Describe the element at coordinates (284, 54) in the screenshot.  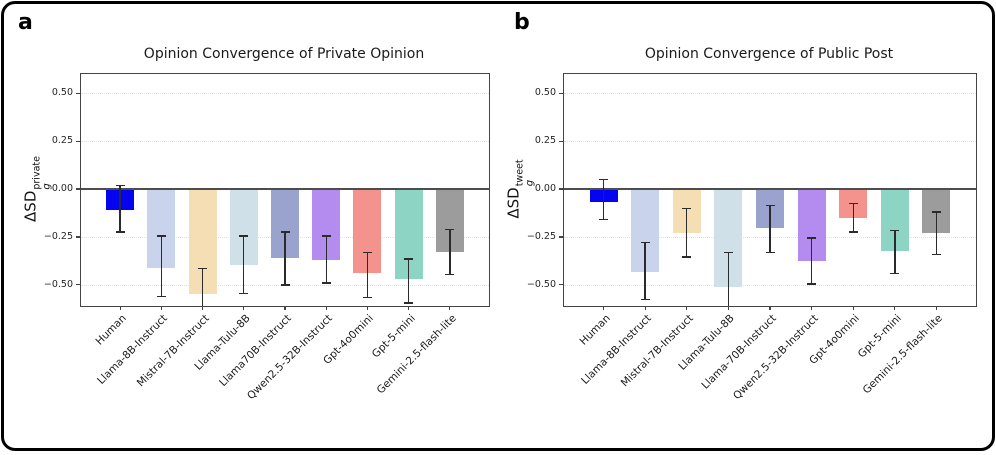
I see `chart-title: Opinion Convergence of Private Opinion` at that location.